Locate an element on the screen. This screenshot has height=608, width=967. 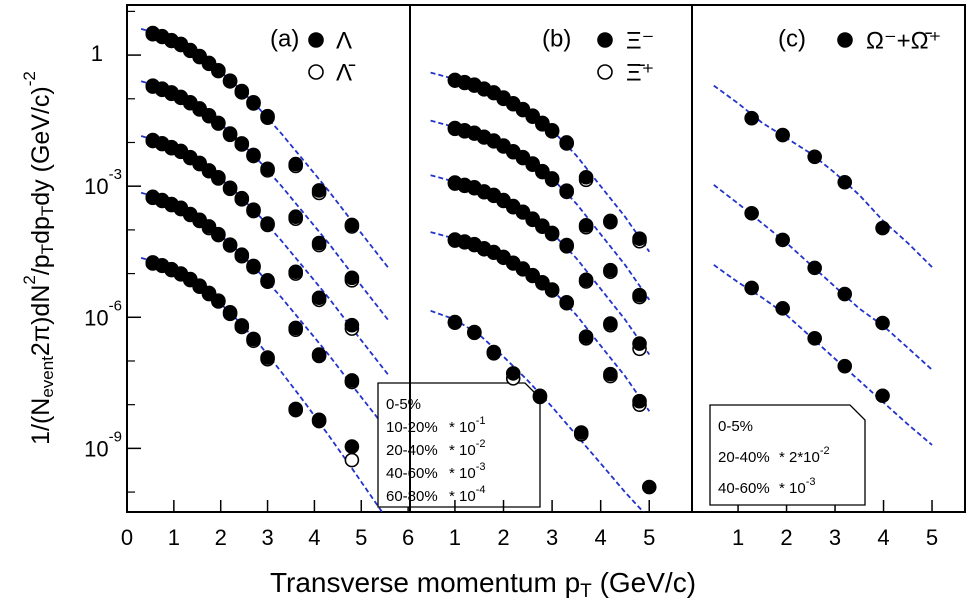
tick-base: 10 is located at coordinates (96, 186).